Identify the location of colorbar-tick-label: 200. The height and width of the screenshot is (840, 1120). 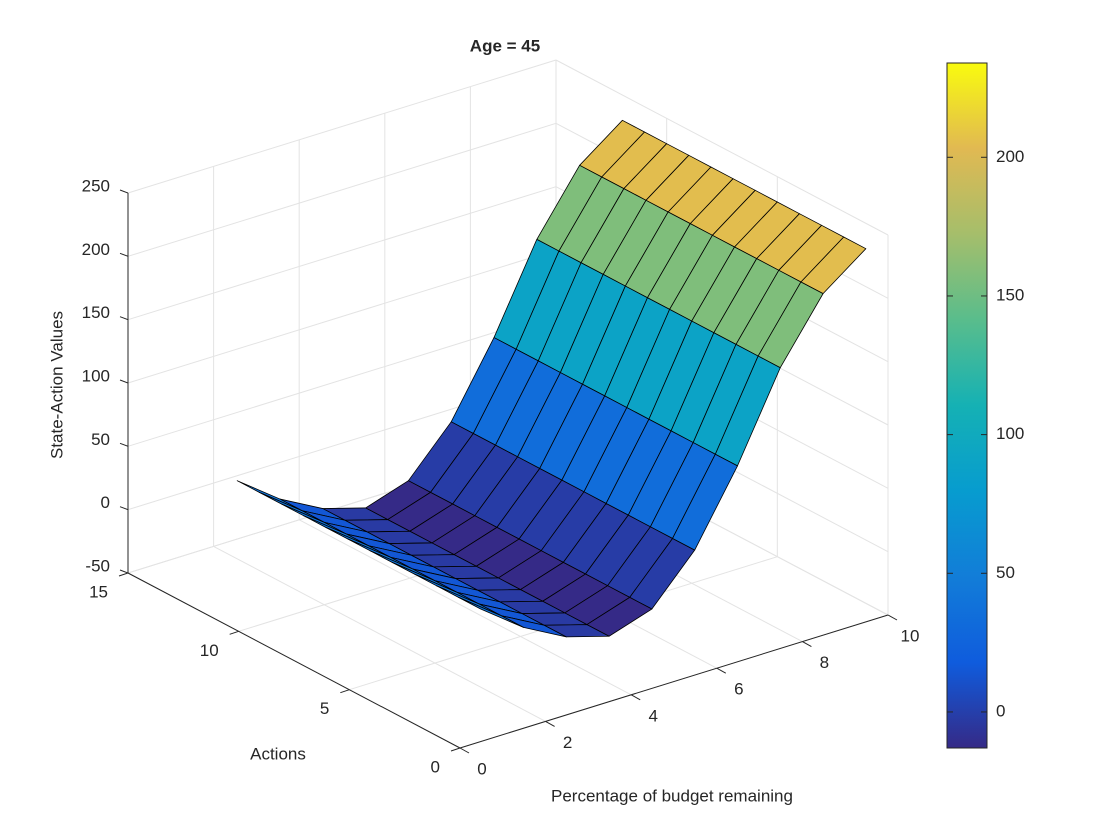
(1010, 156).